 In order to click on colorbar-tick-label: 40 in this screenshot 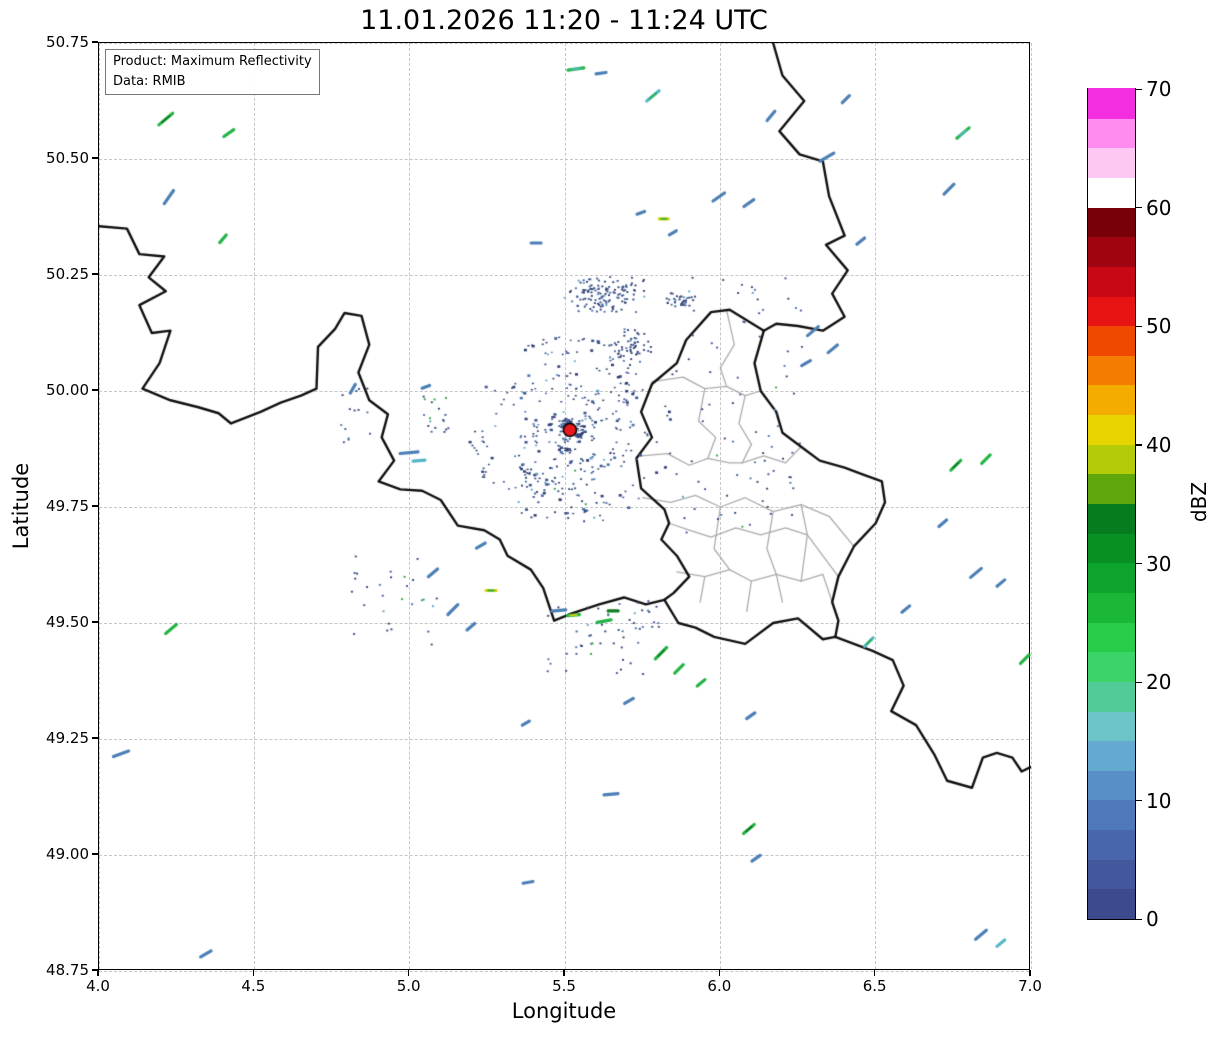, I will do `click(1159, 445)`.